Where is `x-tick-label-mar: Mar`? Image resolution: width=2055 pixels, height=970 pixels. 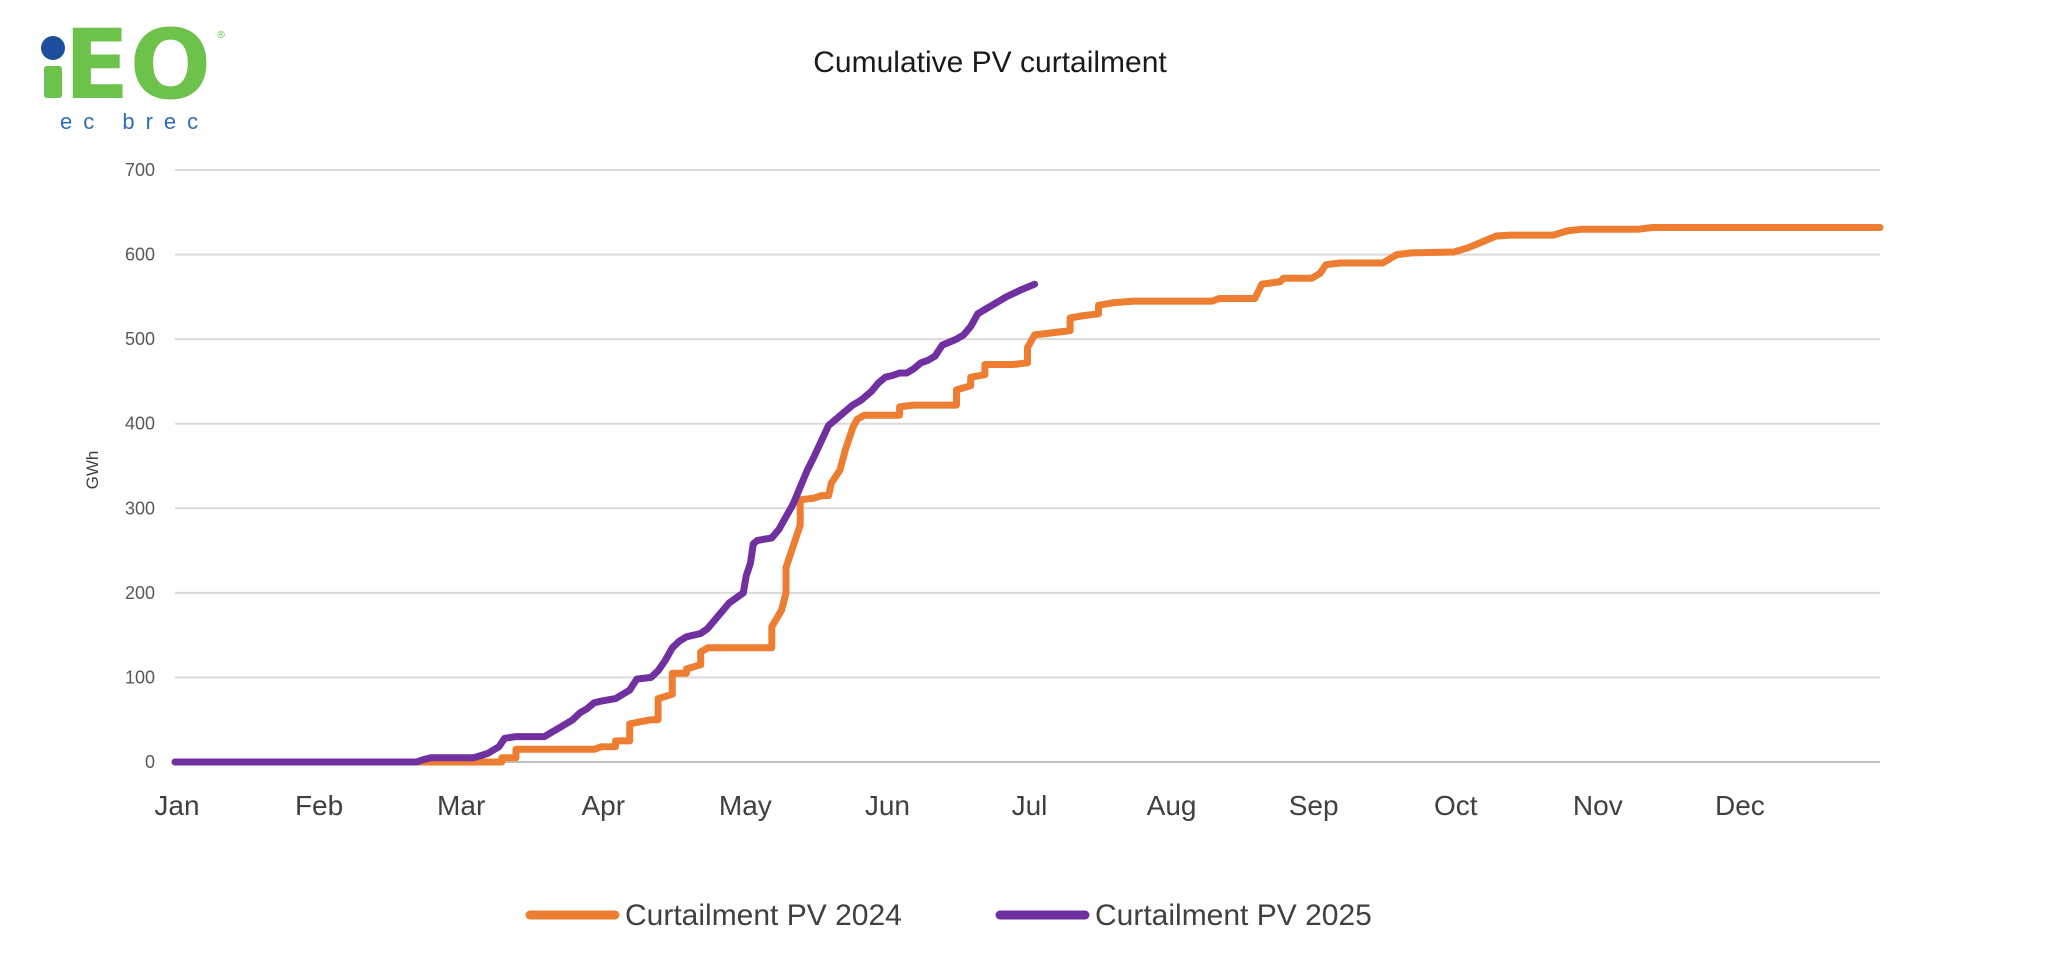
x-tick-label-mar: Mar is located at coordinates (461, 805).